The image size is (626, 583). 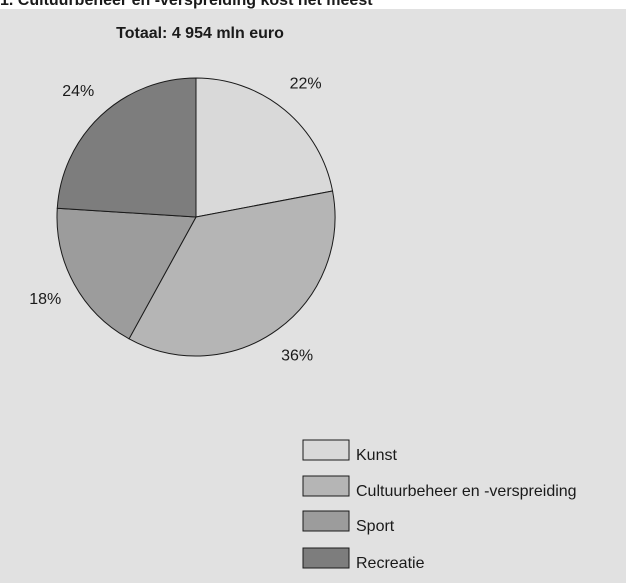 What do you see at coordinates (466, 491) in the screenshot?
I see `legend-label: Cultuurbeheer en -verspreiding` at bounding box center [466, 491].